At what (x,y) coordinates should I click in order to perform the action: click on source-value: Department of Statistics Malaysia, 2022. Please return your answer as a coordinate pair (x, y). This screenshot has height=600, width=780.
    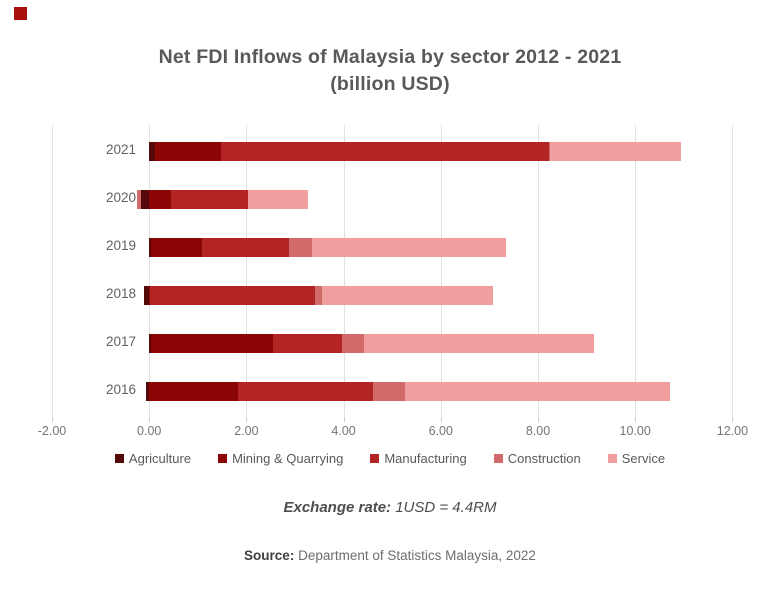
    Looking at the image, I should click on (417, 555).